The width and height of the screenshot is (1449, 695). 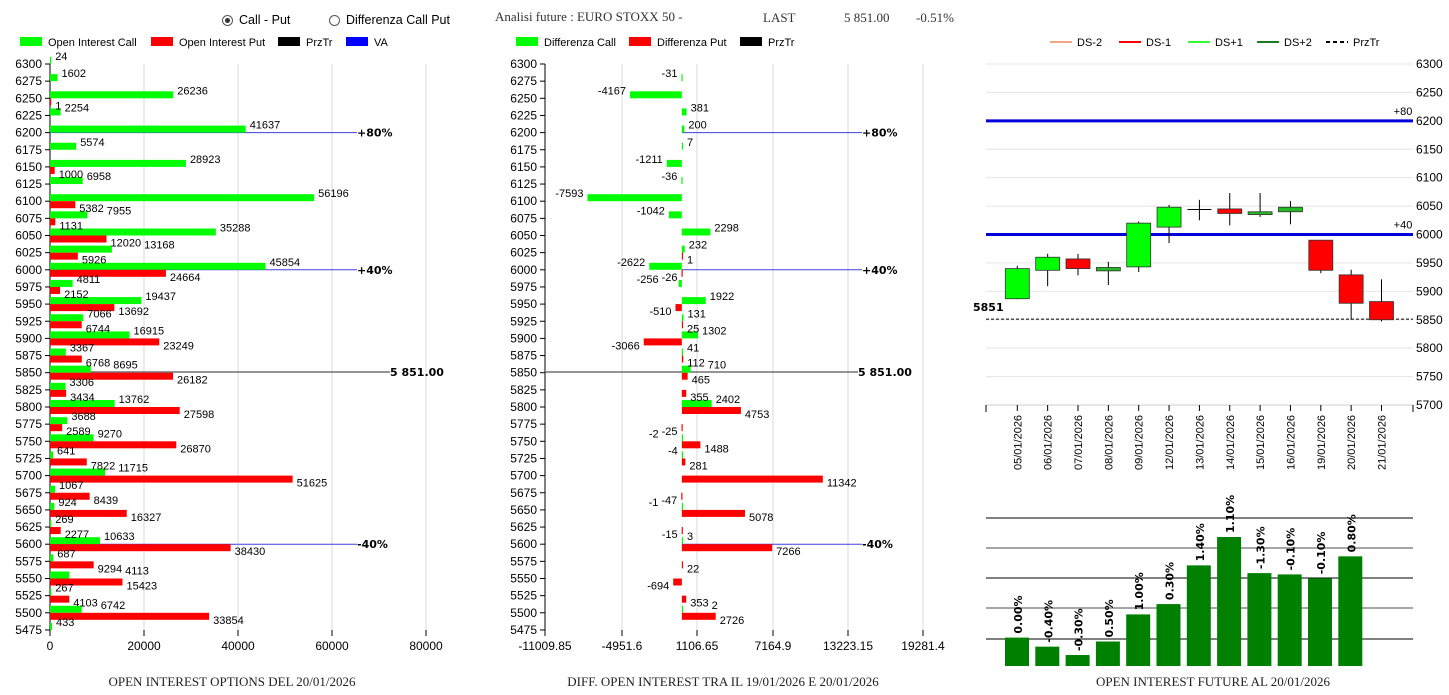 What do you see at coordinates (1298, 43) in the screenshot?
I see `legend-candle-label: DS+2` at bounding box center [1298, 43].